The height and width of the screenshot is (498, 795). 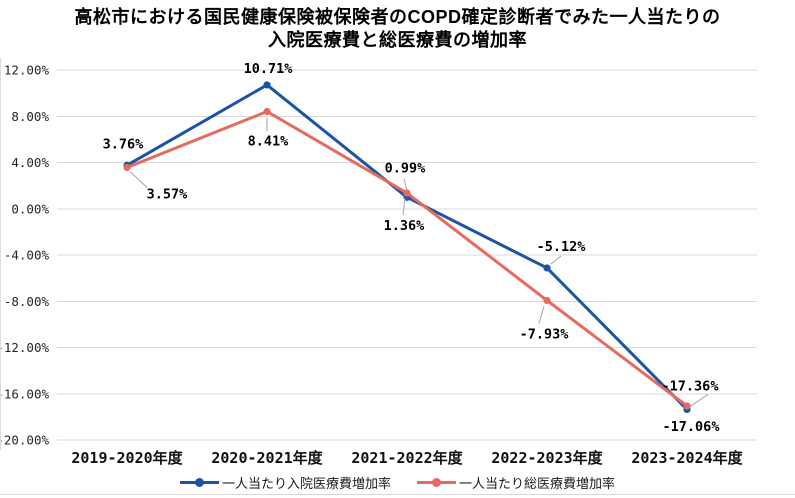 I want to click on data-label: 10.71%, so click(x=269, y=69).